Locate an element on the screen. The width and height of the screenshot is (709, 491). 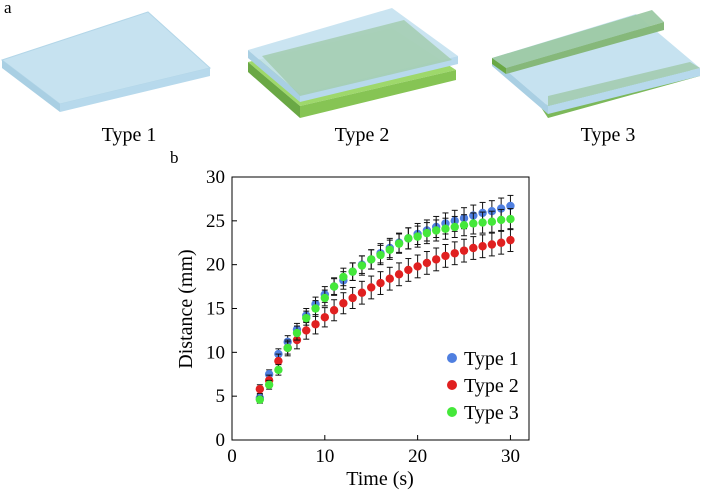
x-tick-label: 20 is located at coordinates (417, 456).